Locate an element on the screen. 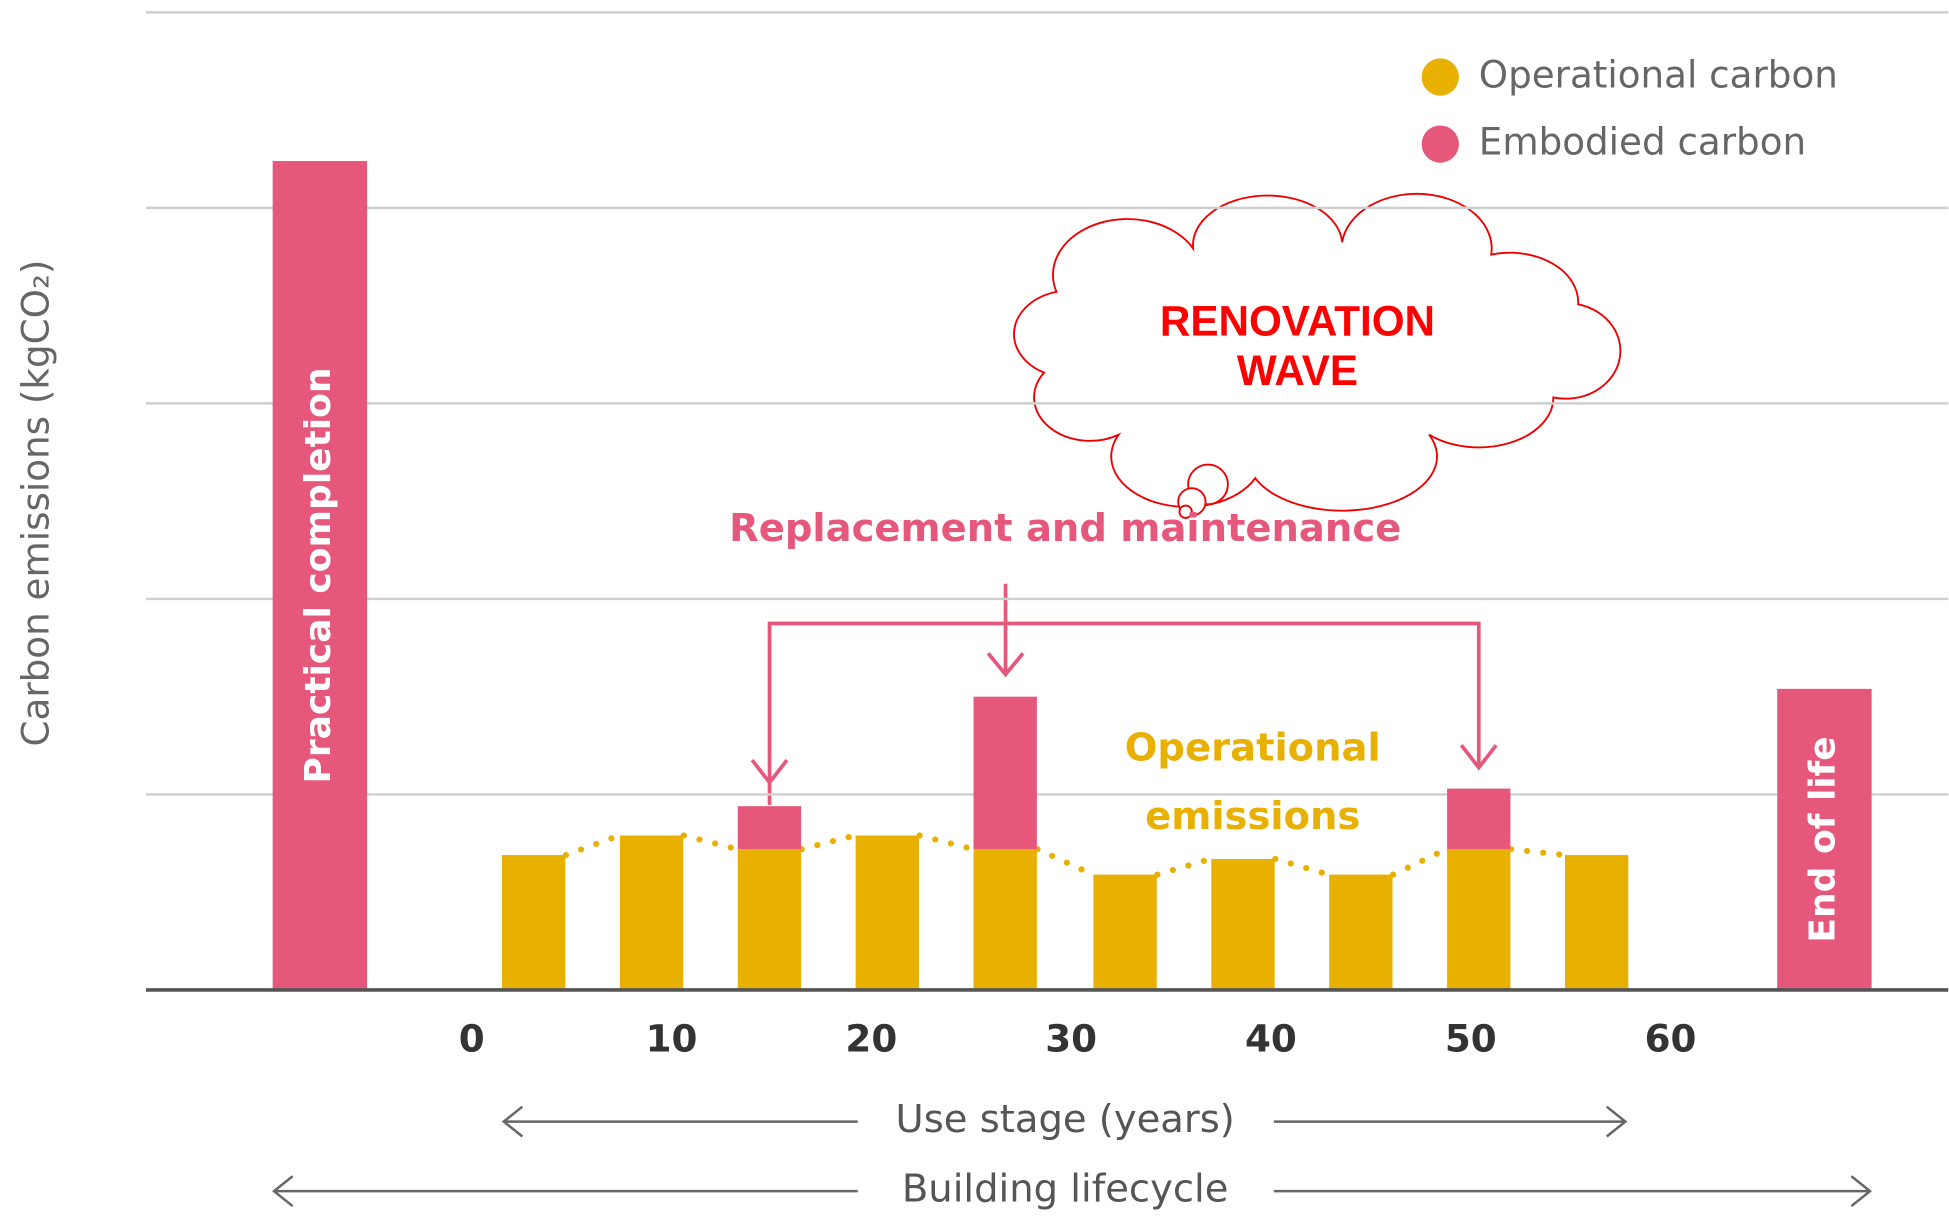 The height and width of the screenshot is (1216, 1949). x-tick-label: 10 is located at coordinates (672, 1038).